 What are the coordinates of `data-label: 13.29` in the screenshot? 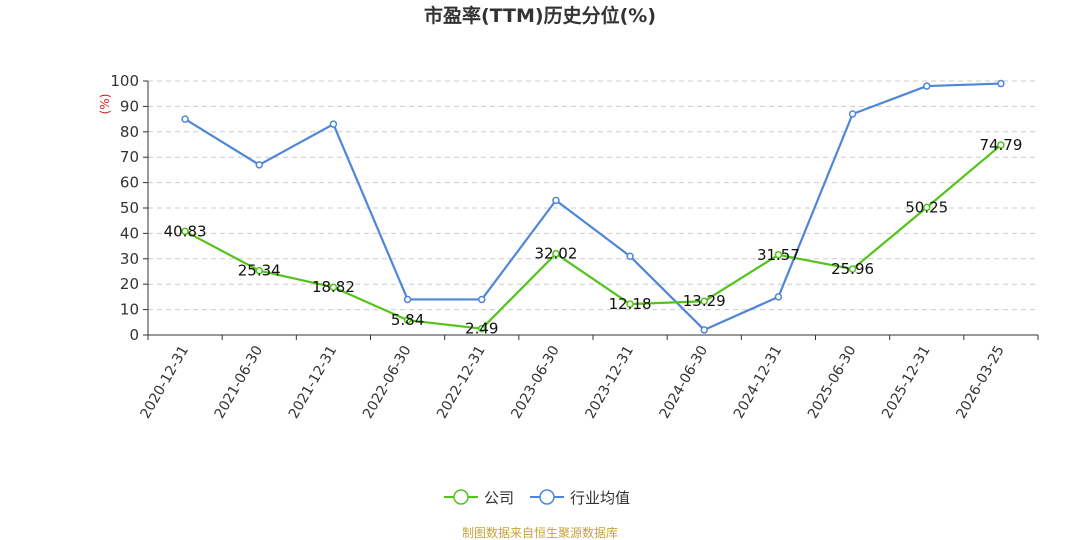 It's located at (704, 301).